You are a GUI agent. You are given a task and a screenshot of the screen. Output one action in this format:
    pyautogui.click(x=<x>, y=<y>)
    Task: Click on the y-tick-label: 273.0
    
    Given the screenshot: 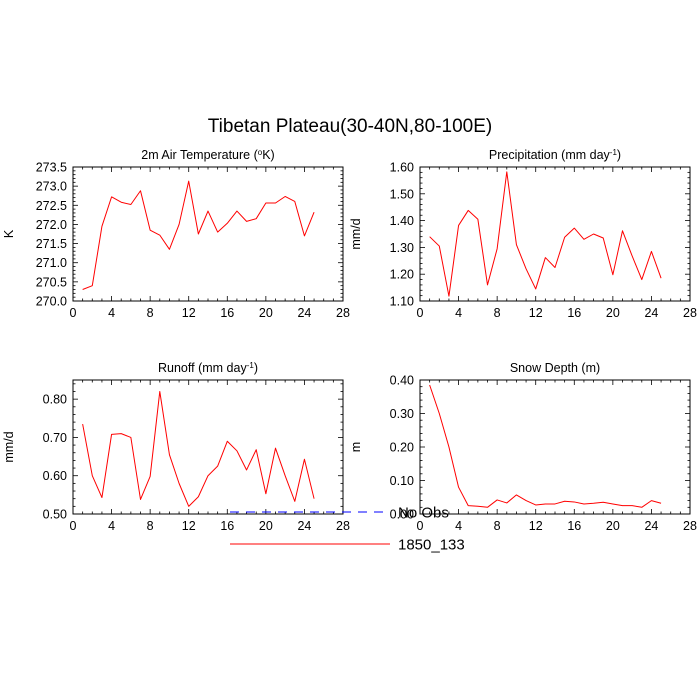 What is the action you would take?
    pyautogui.click(x=51, y=187)
    